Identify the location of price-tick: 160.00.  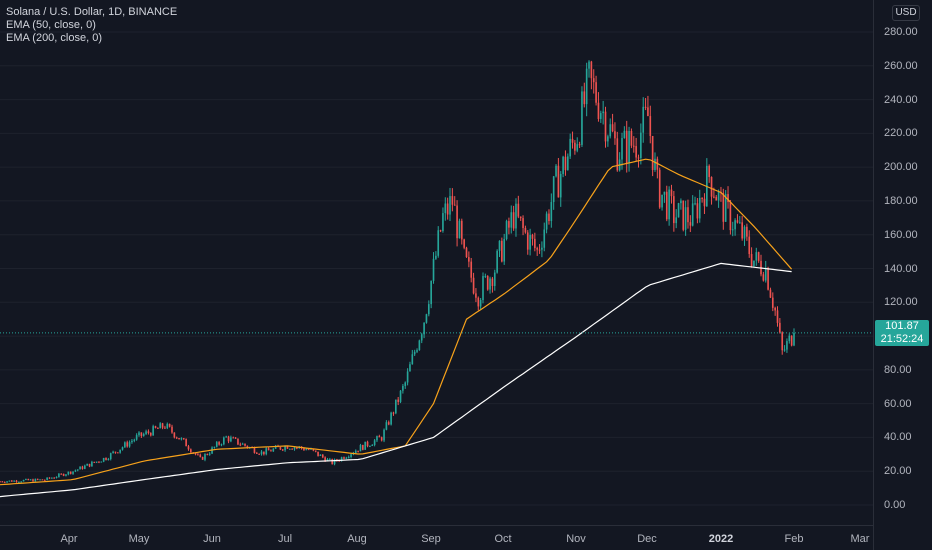
(901, 234).